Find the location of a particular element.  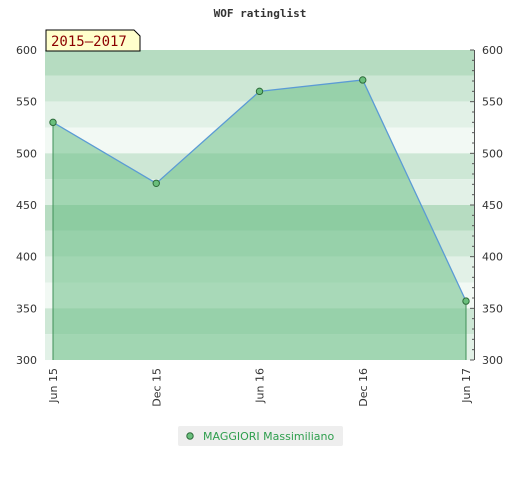

y-axis-left: 300 350 400 450 500 550 600 is located at coordinates (26, 205).